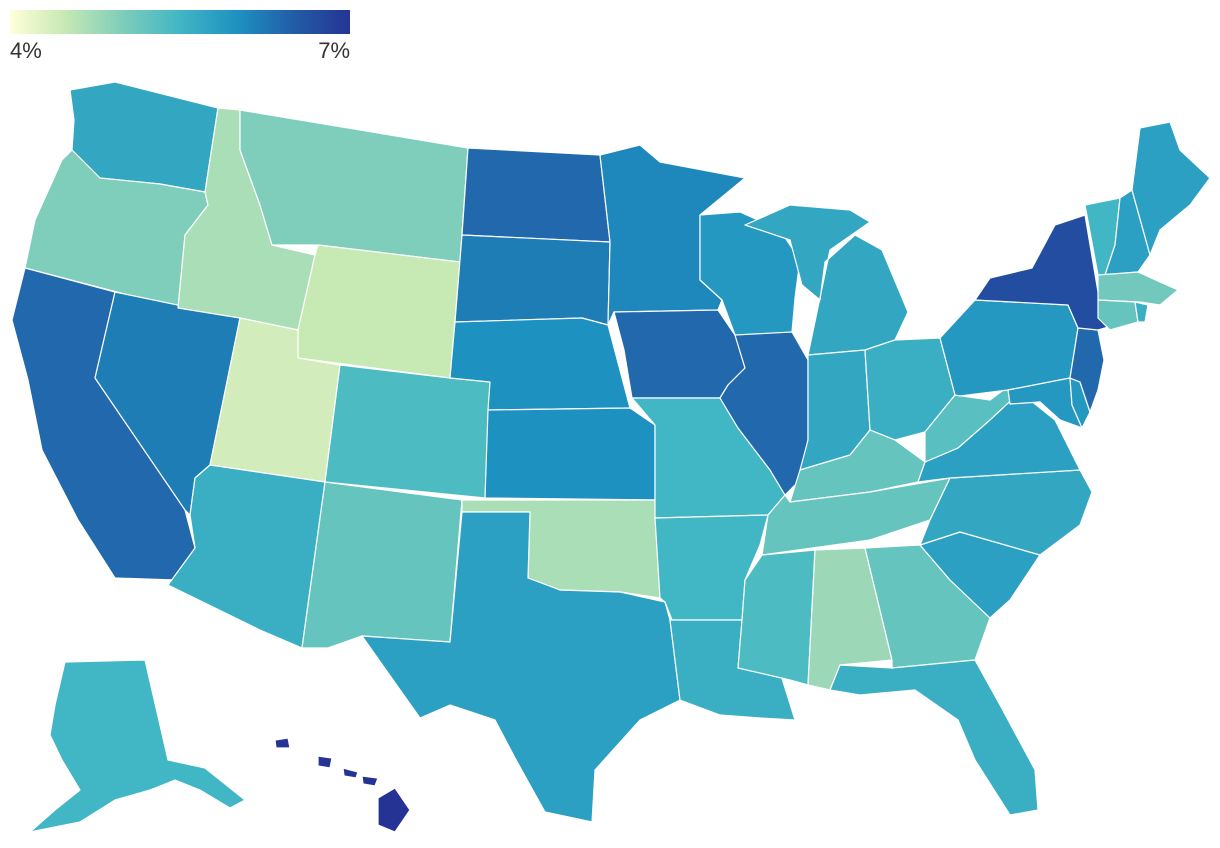  I want to click on state-il, so click(764, 413).